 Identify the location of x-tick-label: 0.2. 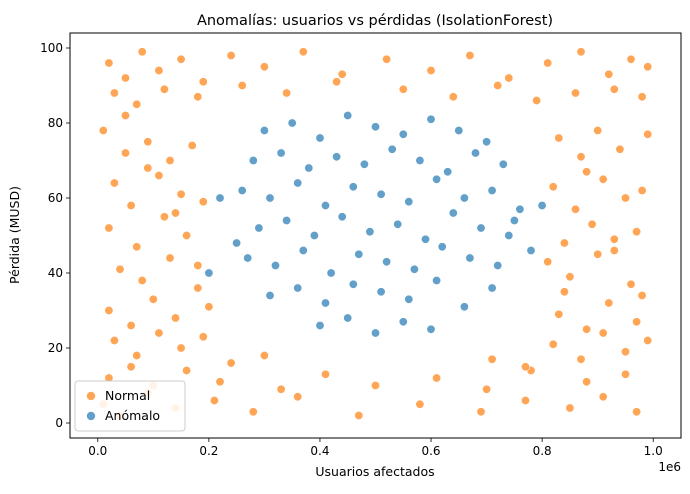
(208, 451).